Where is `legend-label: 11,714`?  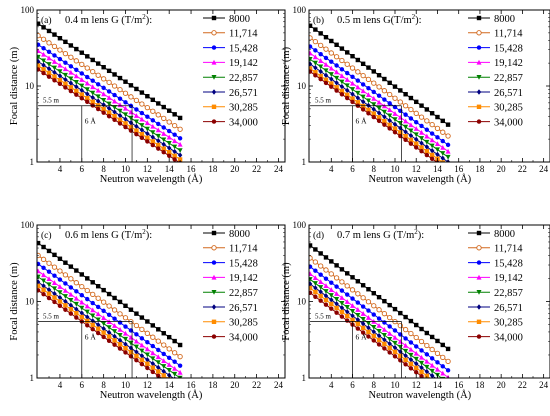 legend-label: 11,714 is located at coordinates (243, 34).